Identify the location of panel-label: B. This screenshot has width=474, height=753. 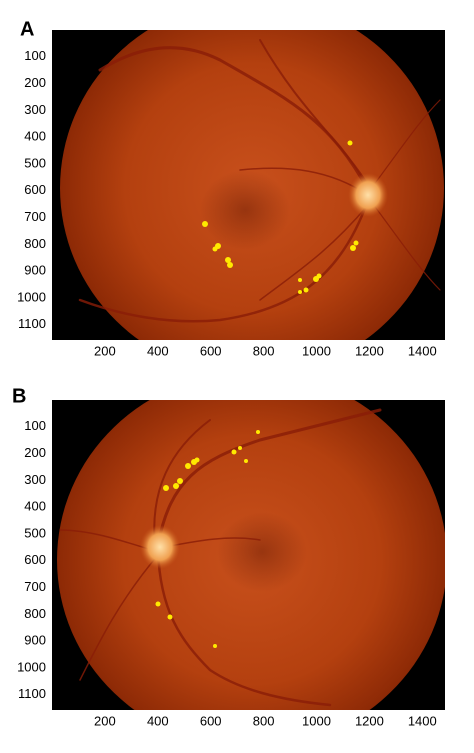
(19, 396).